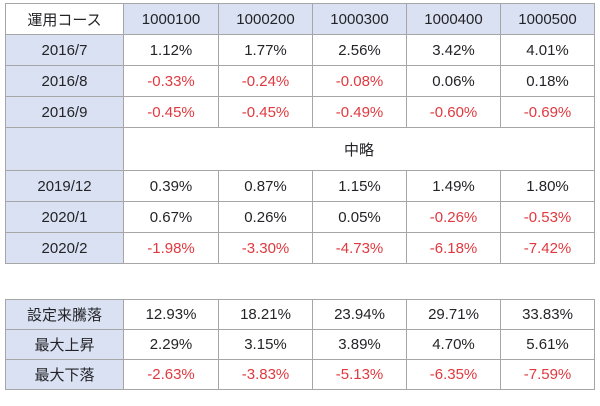 The image size is (600, 406). What do you see at coordinates (359, 217) in the screenshot?
I see `table-cell: 0.05%` at bounding box center [359, 217].